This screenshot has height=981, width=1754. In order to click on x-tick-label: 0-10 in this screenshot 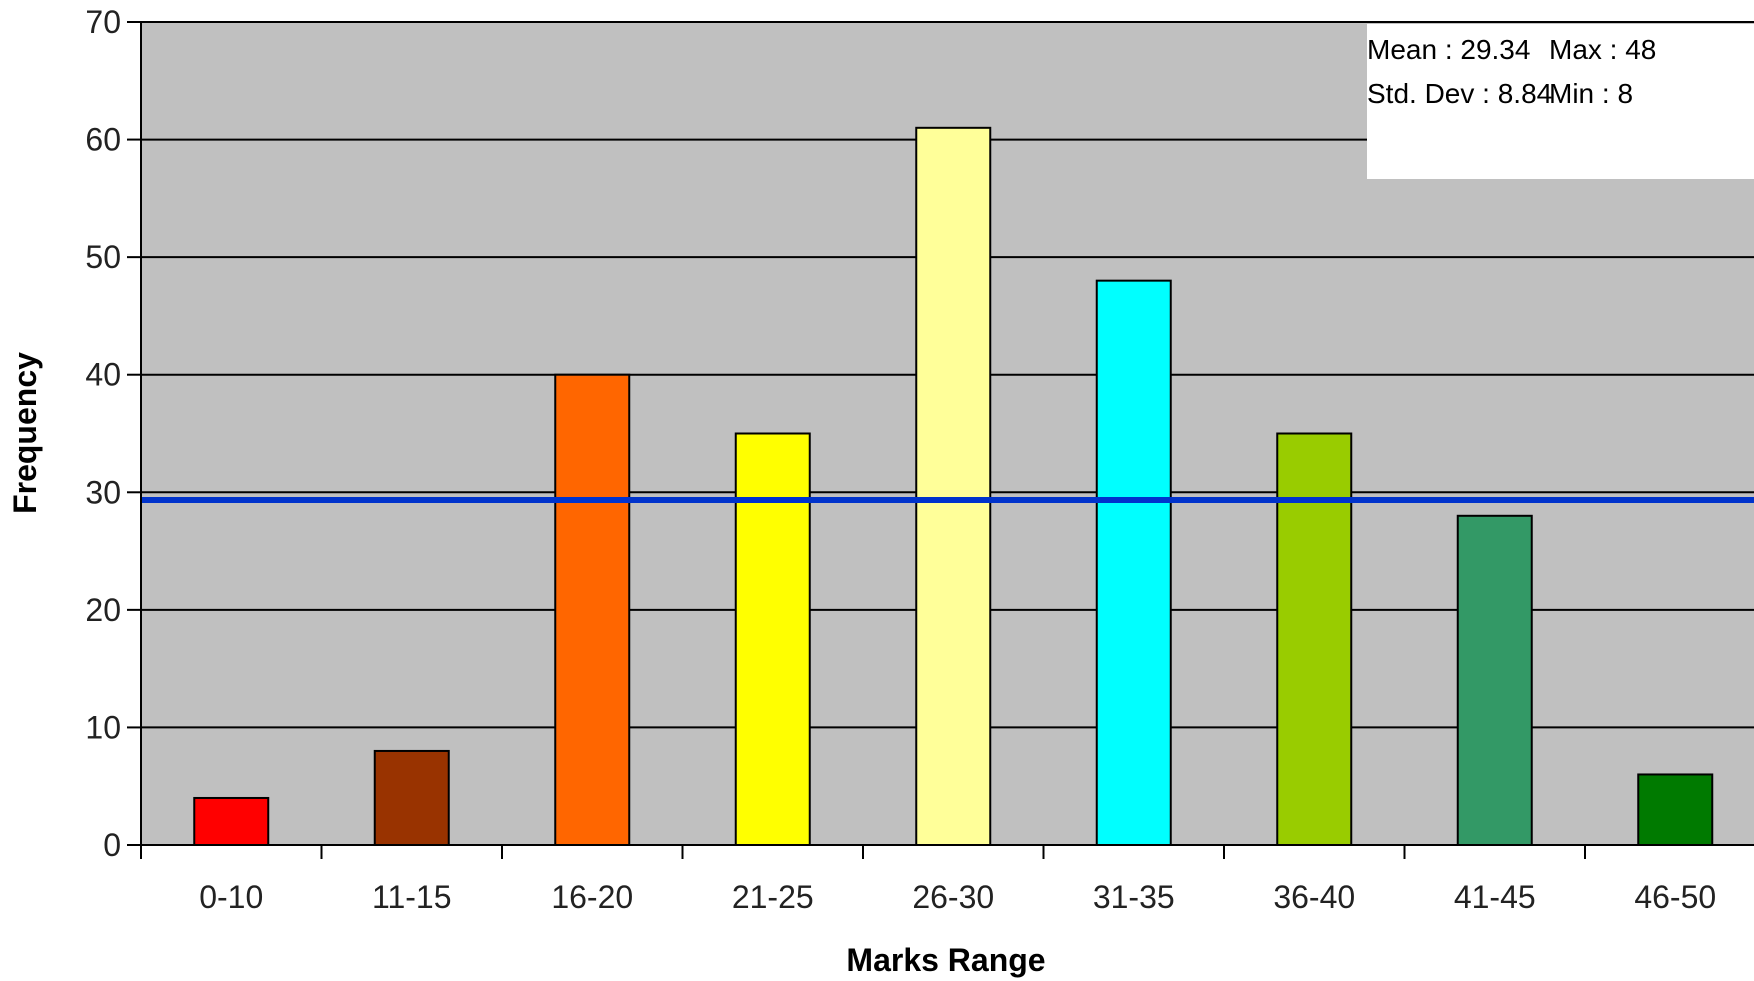, I will do `click(231, 897)`.